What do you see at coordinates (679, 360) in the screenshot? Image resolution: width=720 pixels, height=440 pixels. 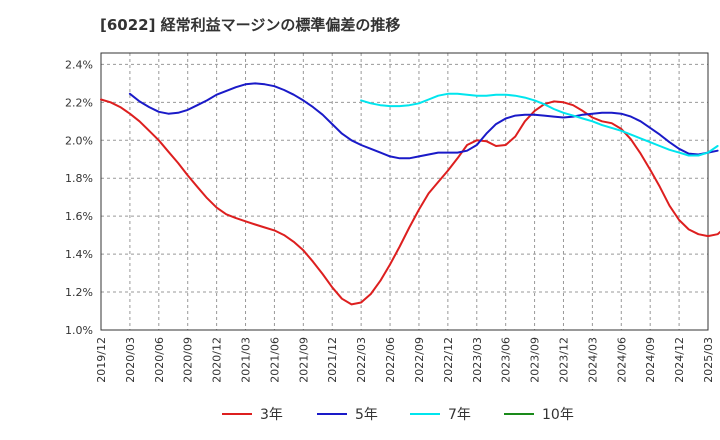 I see `x-tick-label: 2024/12` at bounding box center [679, 360].